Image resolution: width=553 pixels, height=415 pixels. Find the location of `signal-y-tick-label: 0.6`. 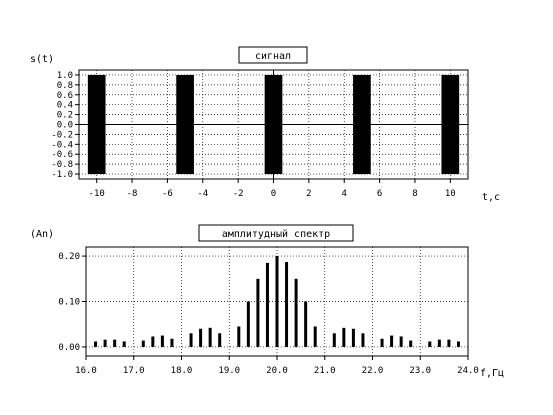

signal-y-tick-label: 0.6 is located at coordinates (65, 96).